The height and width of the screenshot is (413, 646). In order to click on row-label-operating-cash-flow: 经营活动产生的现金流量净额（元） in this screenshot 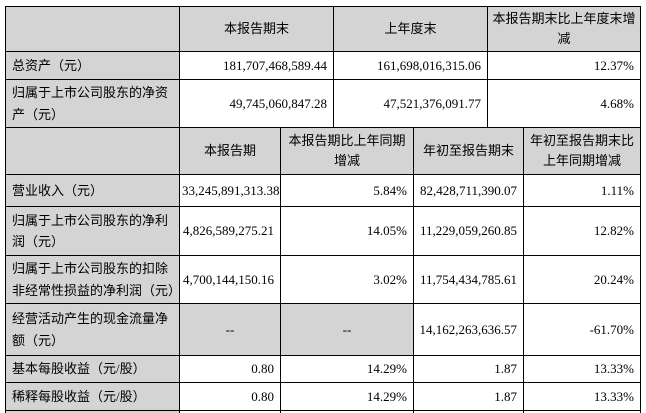, I will do `click(92, 330)`.